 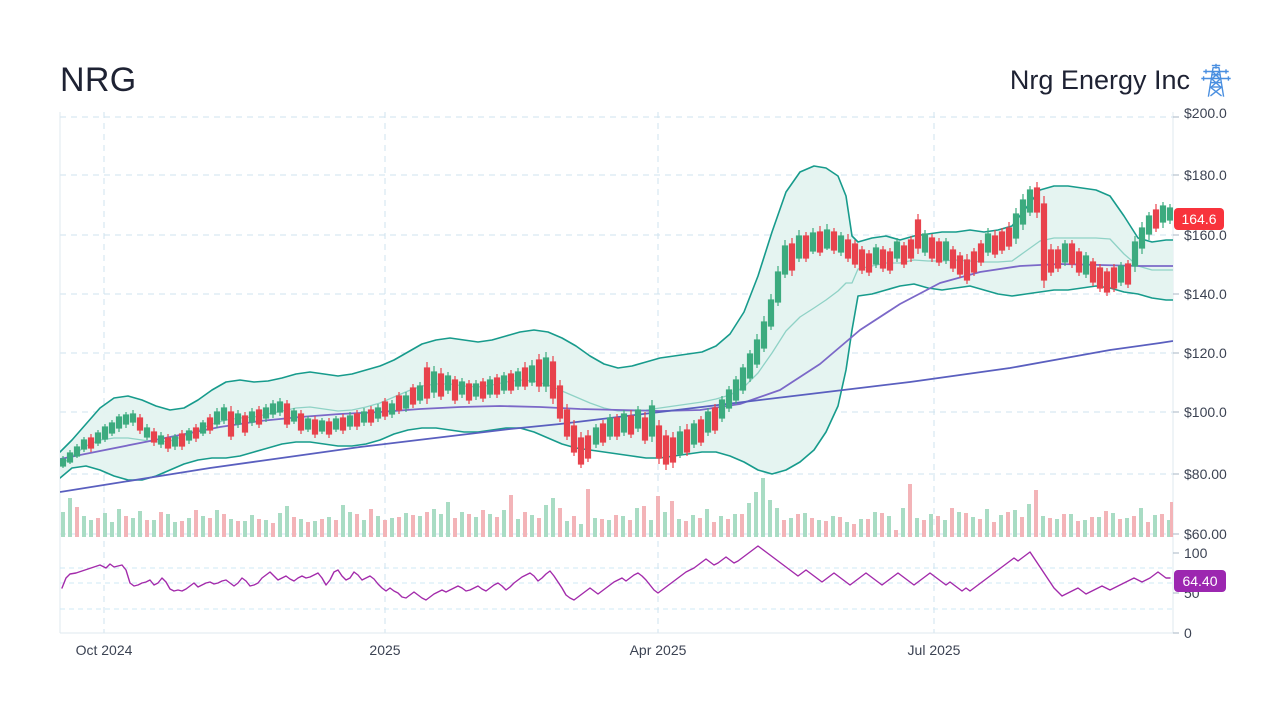 I want to click on x-tick-label: Jul 2025, so click(x=934, y=650).